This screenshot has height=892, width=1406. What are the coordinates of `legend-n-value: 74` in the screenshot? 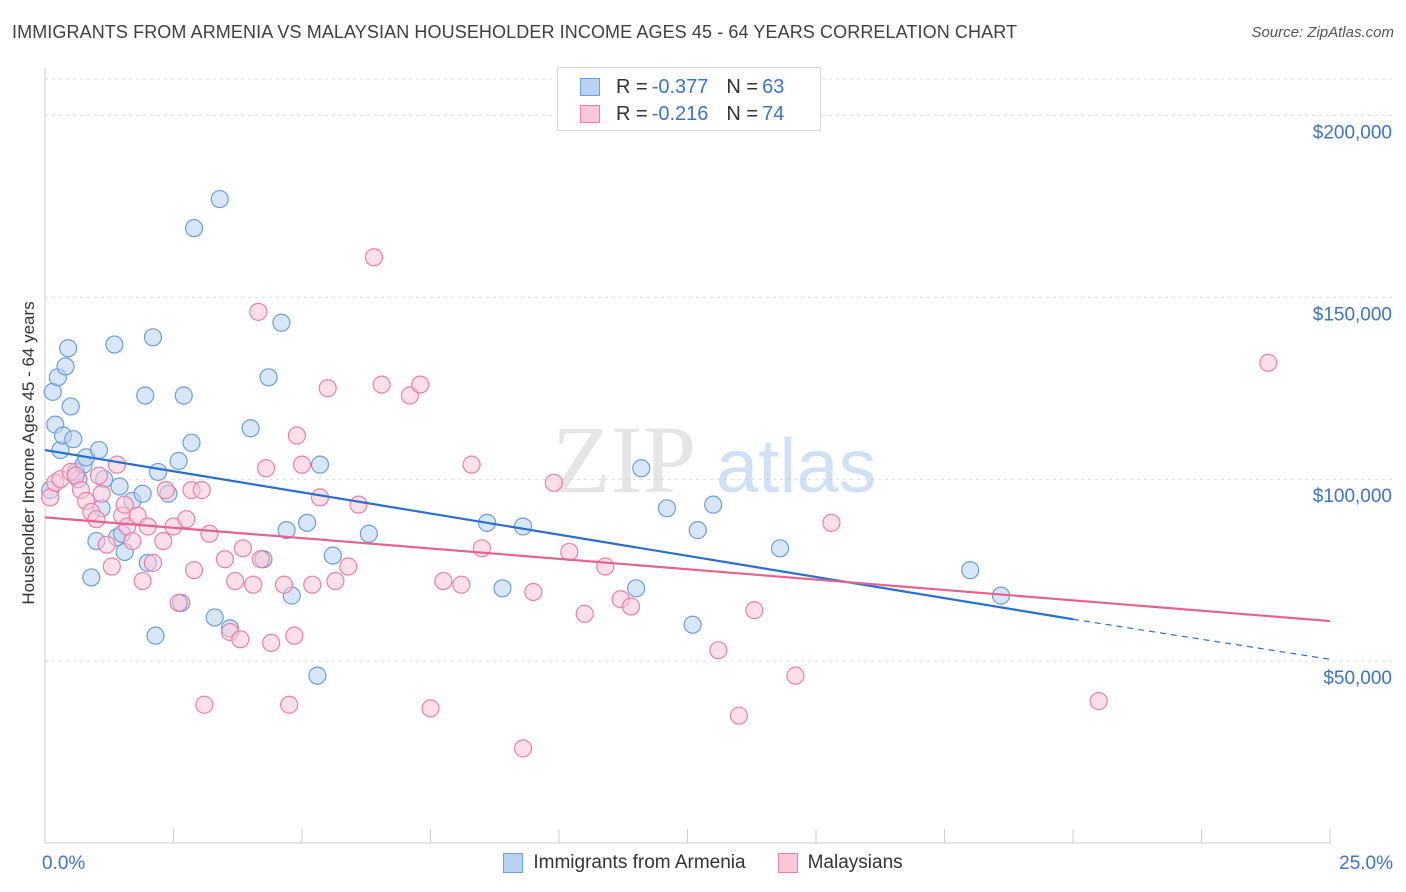 It's located at (773, 113).